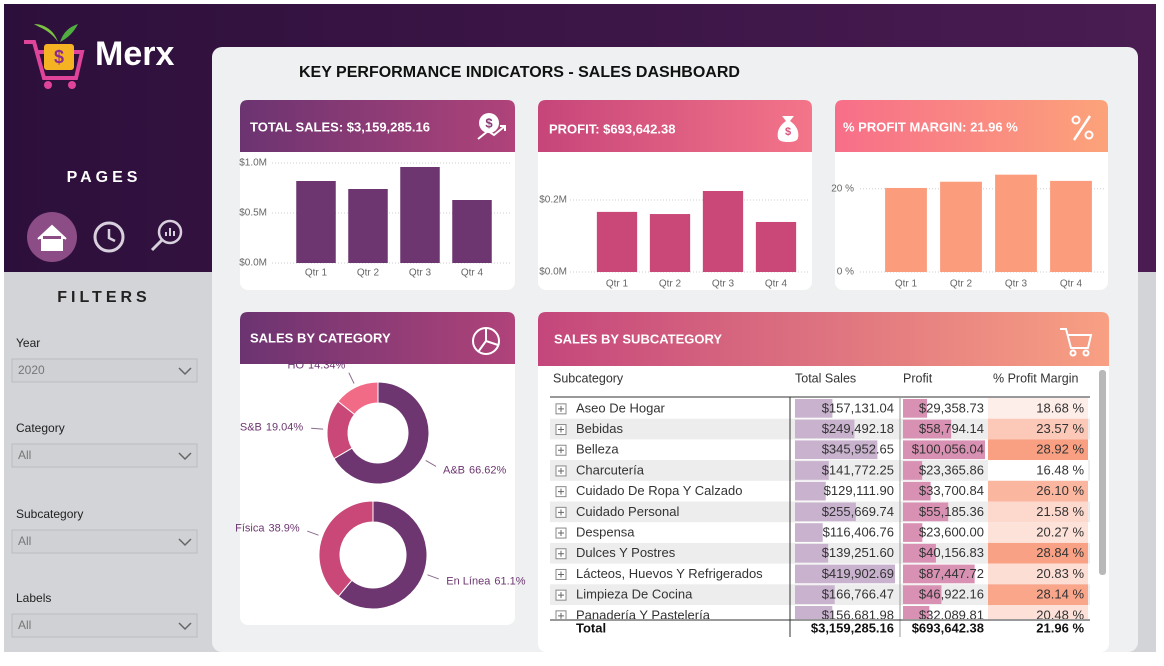 The image size is (1164, 666). What do you see at coordinates (858, 552) in the screenshot?
I see `sales-value: $139,251.60` at bounding box center [858, 552].